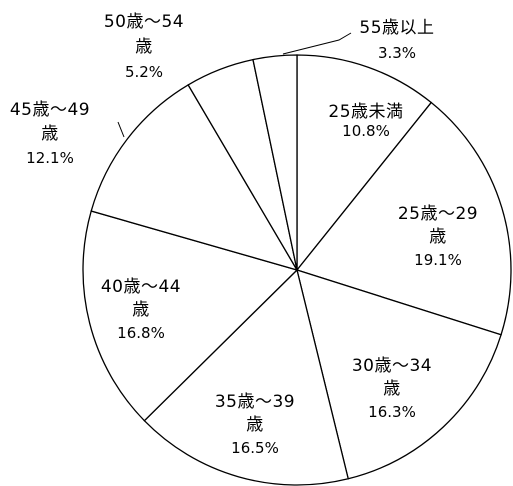 This screenshot has height=486, width=513. I want to click on slice-label-3: 30歳～34 歳 16.3%, so click(392, 388).